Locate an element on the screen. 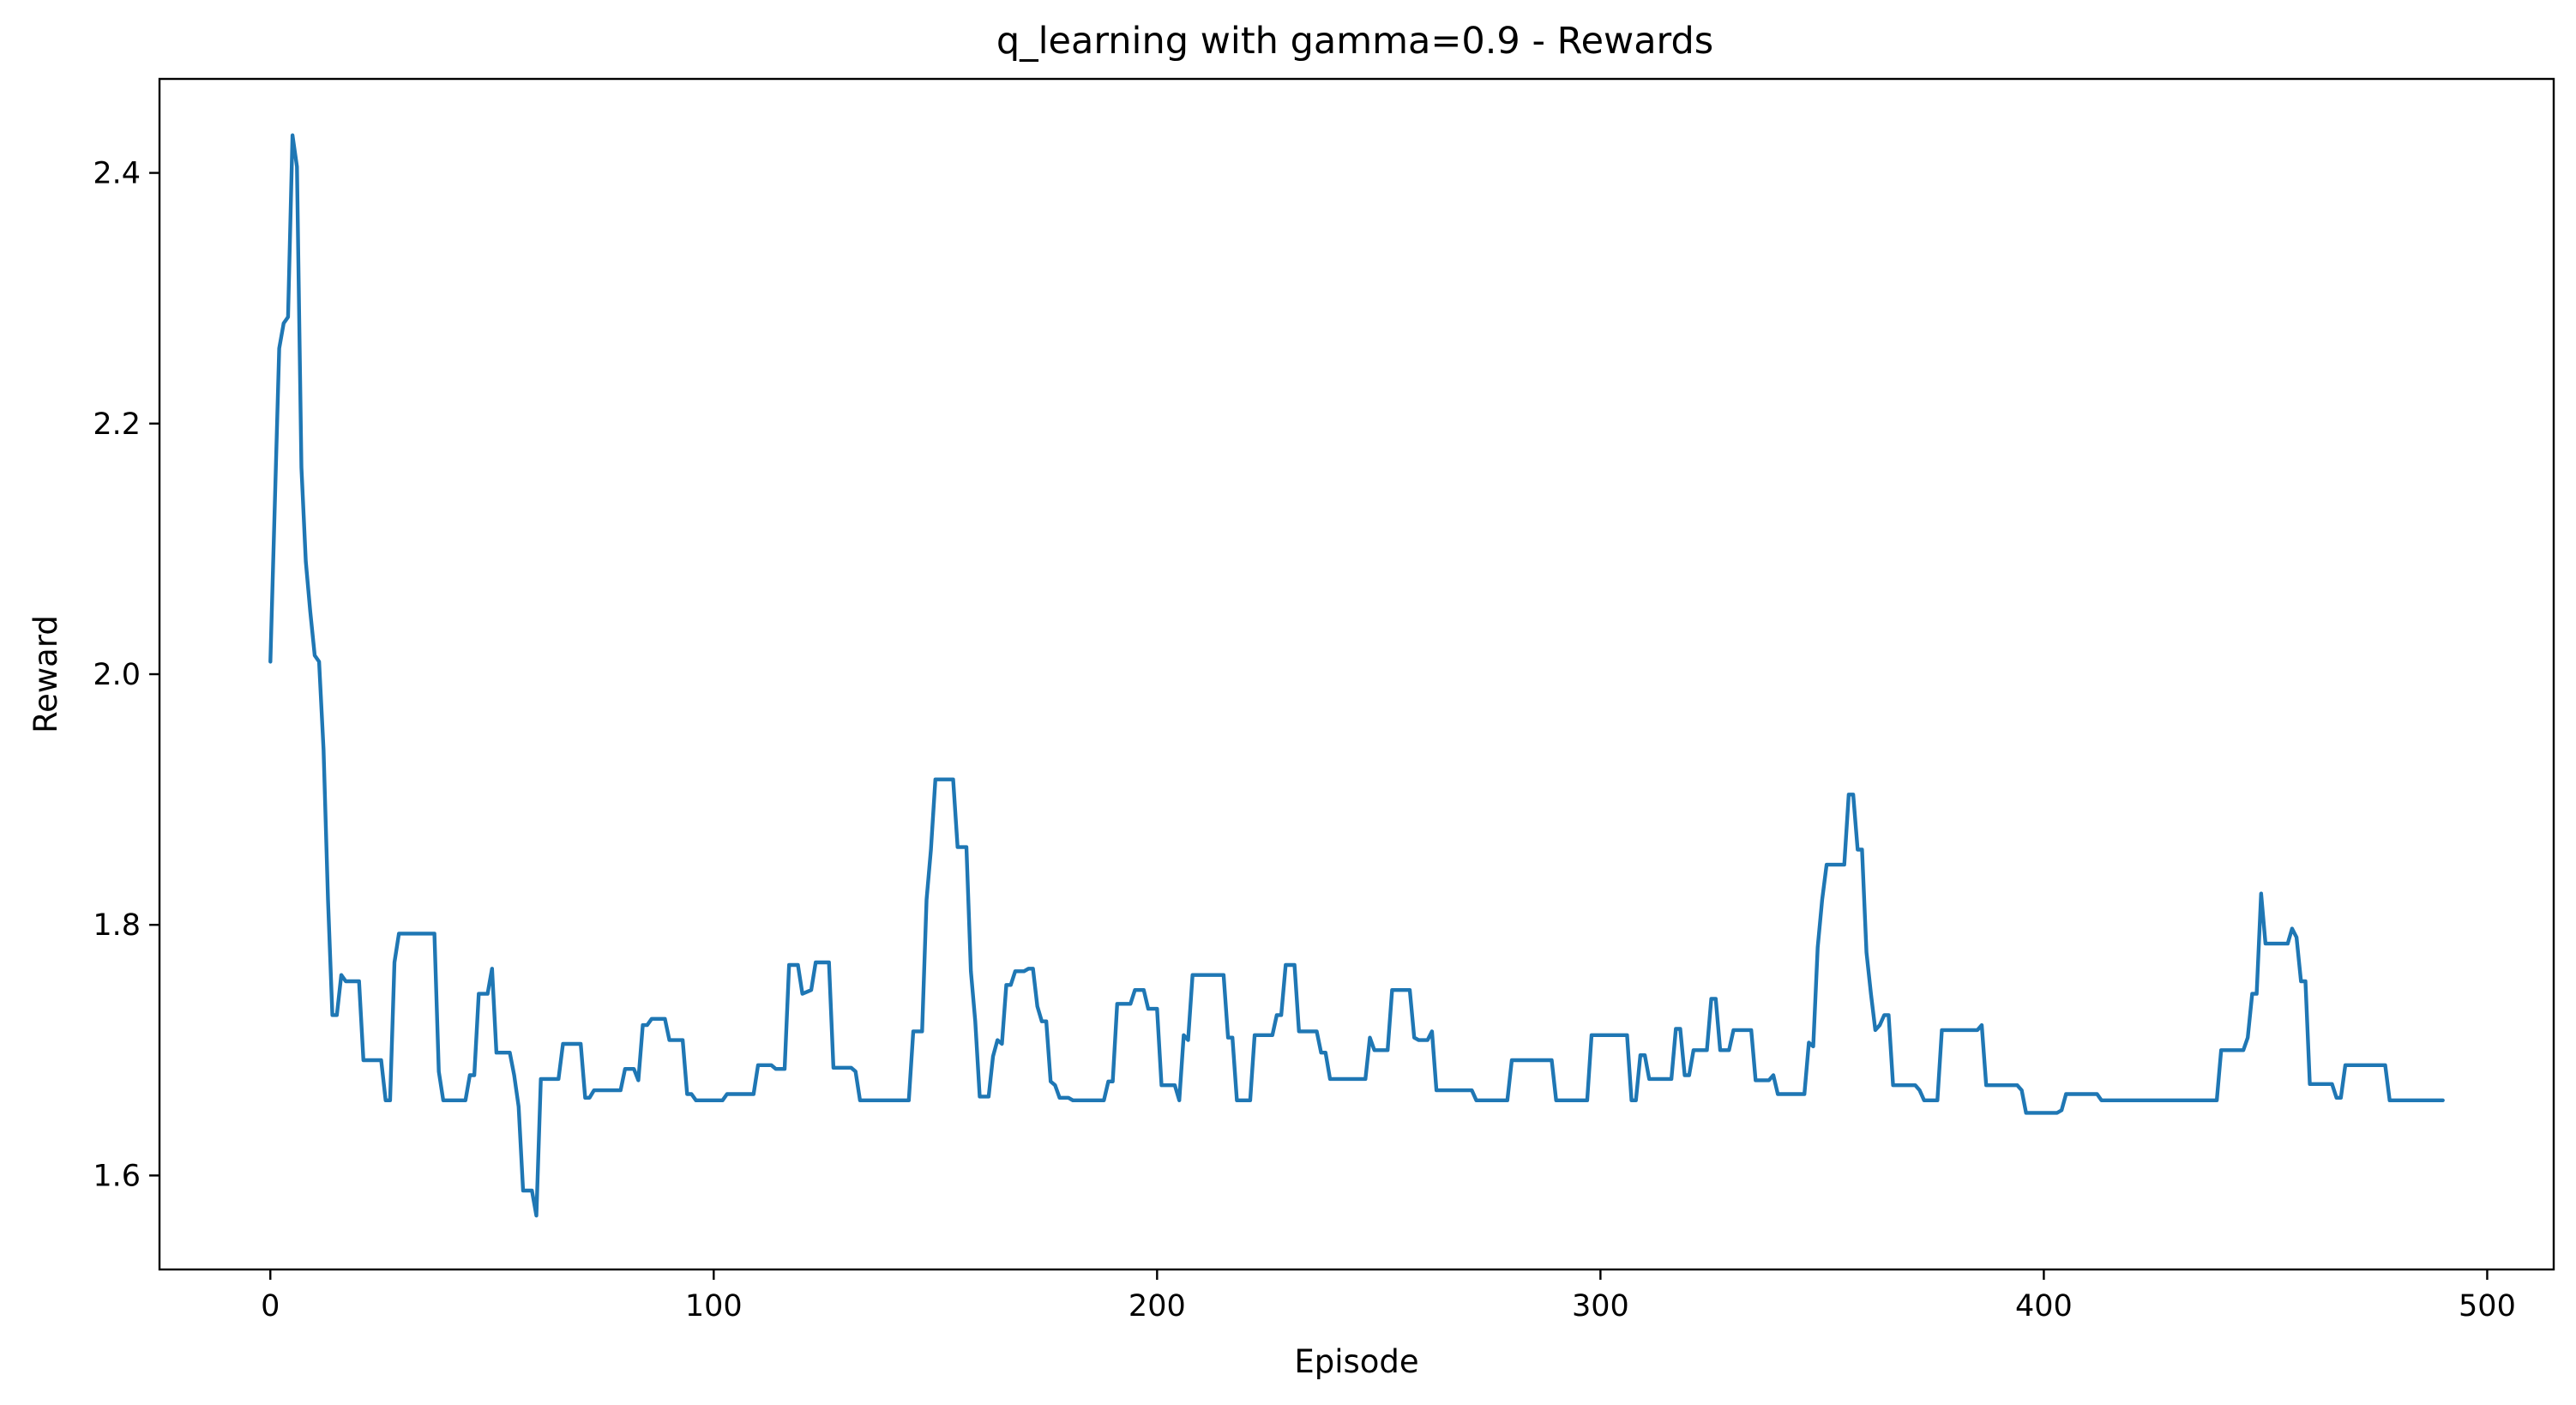 The height and width of the screenshot is (1405, 2576). chart-title: q_learning with gamma=0.9 - Rewards is located at coordinates (1354, 41).